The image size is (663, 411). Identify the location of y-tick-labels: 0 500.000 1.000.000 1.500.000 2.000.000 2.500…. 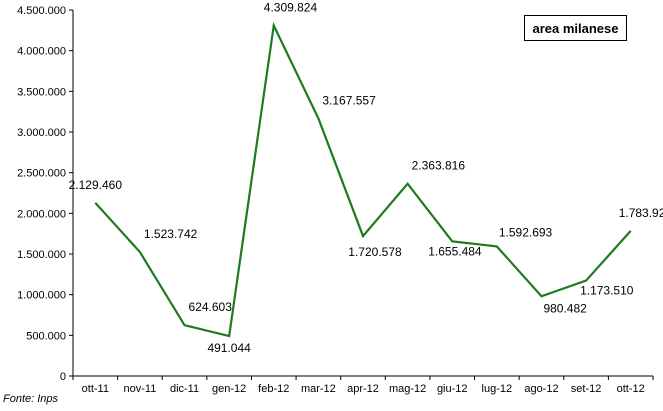
(41, 194).